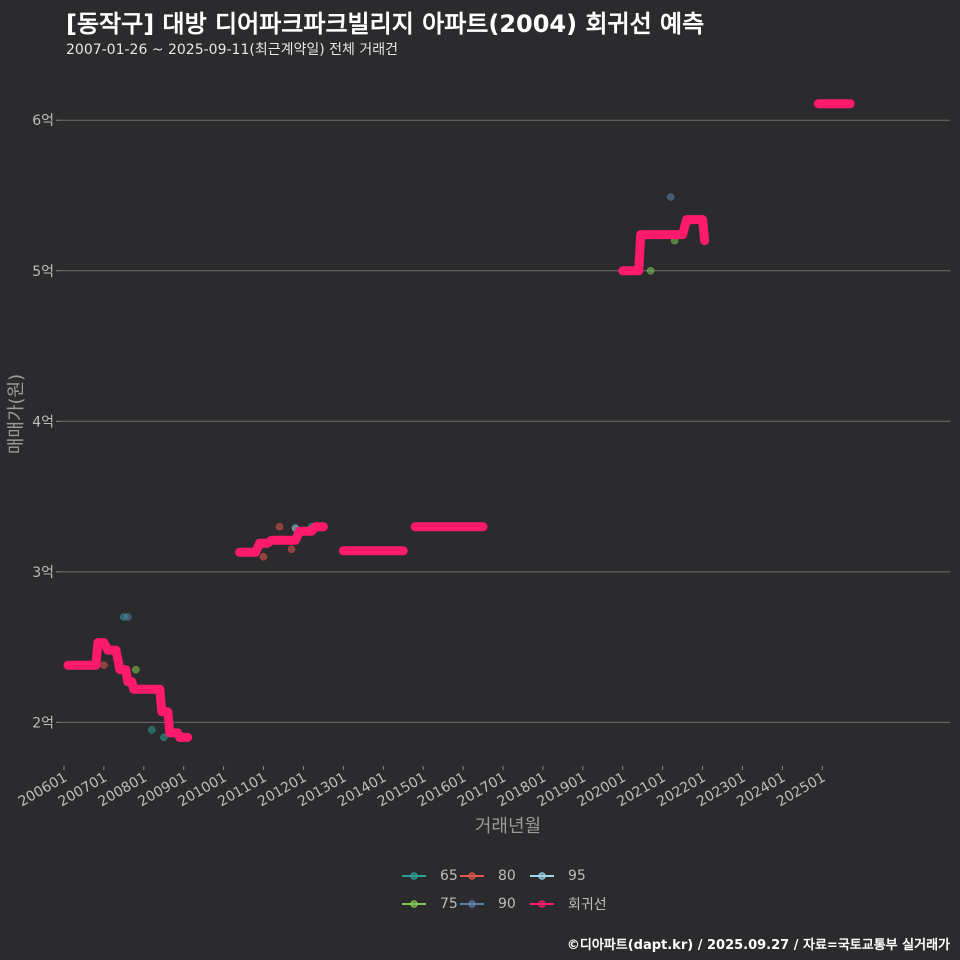 The image size is (960, 960). What do you see at coordinates (504, 890) in the screenshot?
I see `legend: 65 80 95 75 90 회귀선` at bounding box center [504, 890].